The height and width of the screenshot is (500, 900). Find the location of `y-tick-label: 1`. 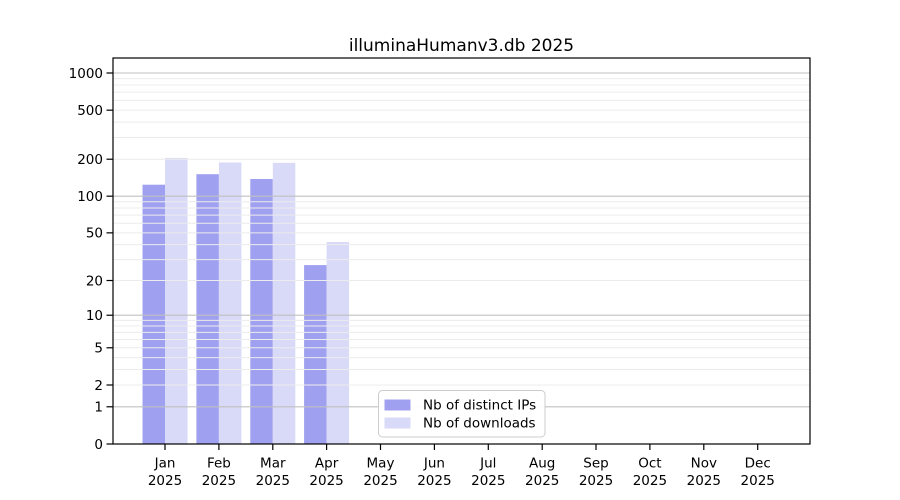

y-tick-label: 1 is located at coordinates (98, 408).